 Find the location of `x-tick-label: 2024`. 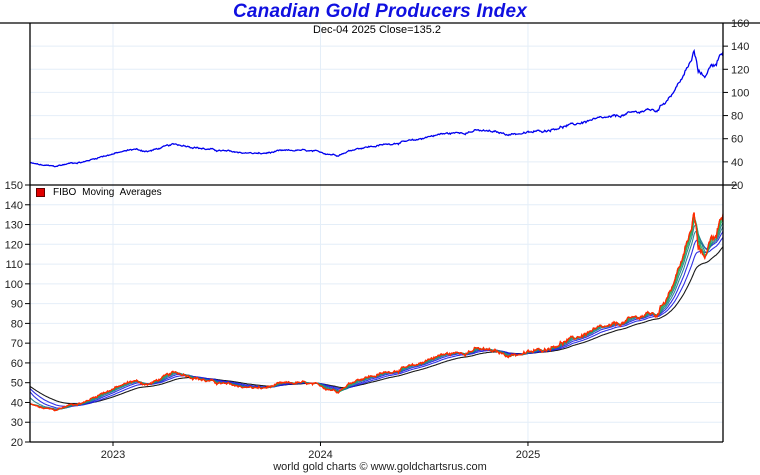

x-tick-label: 2024 is located at coordinates (320, 455).